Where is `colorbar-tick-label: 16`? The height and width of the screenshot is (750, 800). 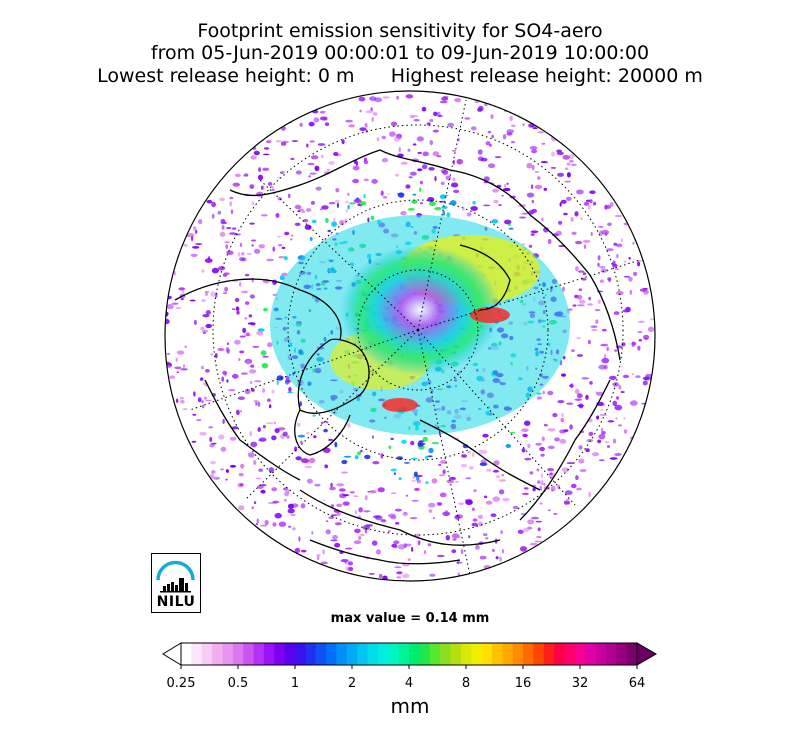 colorbar-tick-label: 16 is located at coordinates (523, 683).